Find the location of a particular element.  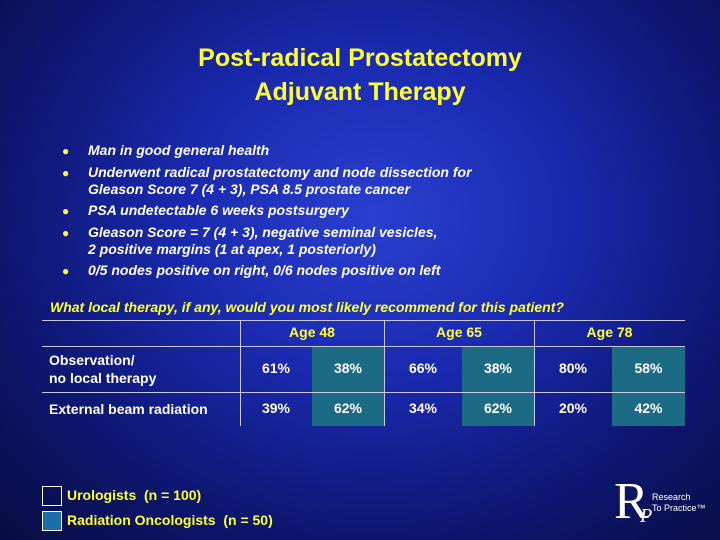

table-cell: 34% is located at coordinates (423, 408).